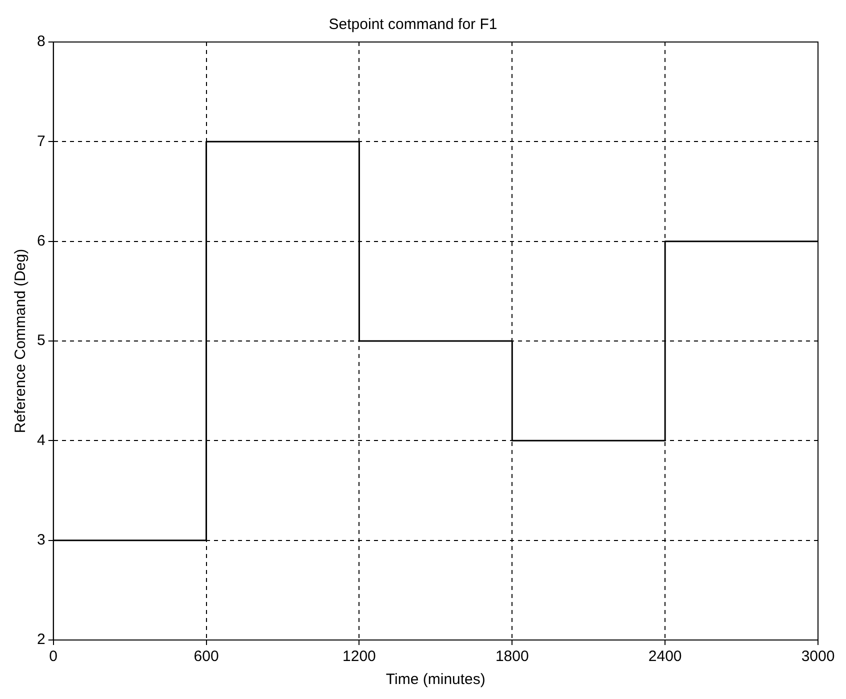 The width and height of the screenshot is (846, 699). What do you see at coordinates (206, 657) in the screenshot?
I see `x-tick-label: 600` at bounding box center [206, 657].